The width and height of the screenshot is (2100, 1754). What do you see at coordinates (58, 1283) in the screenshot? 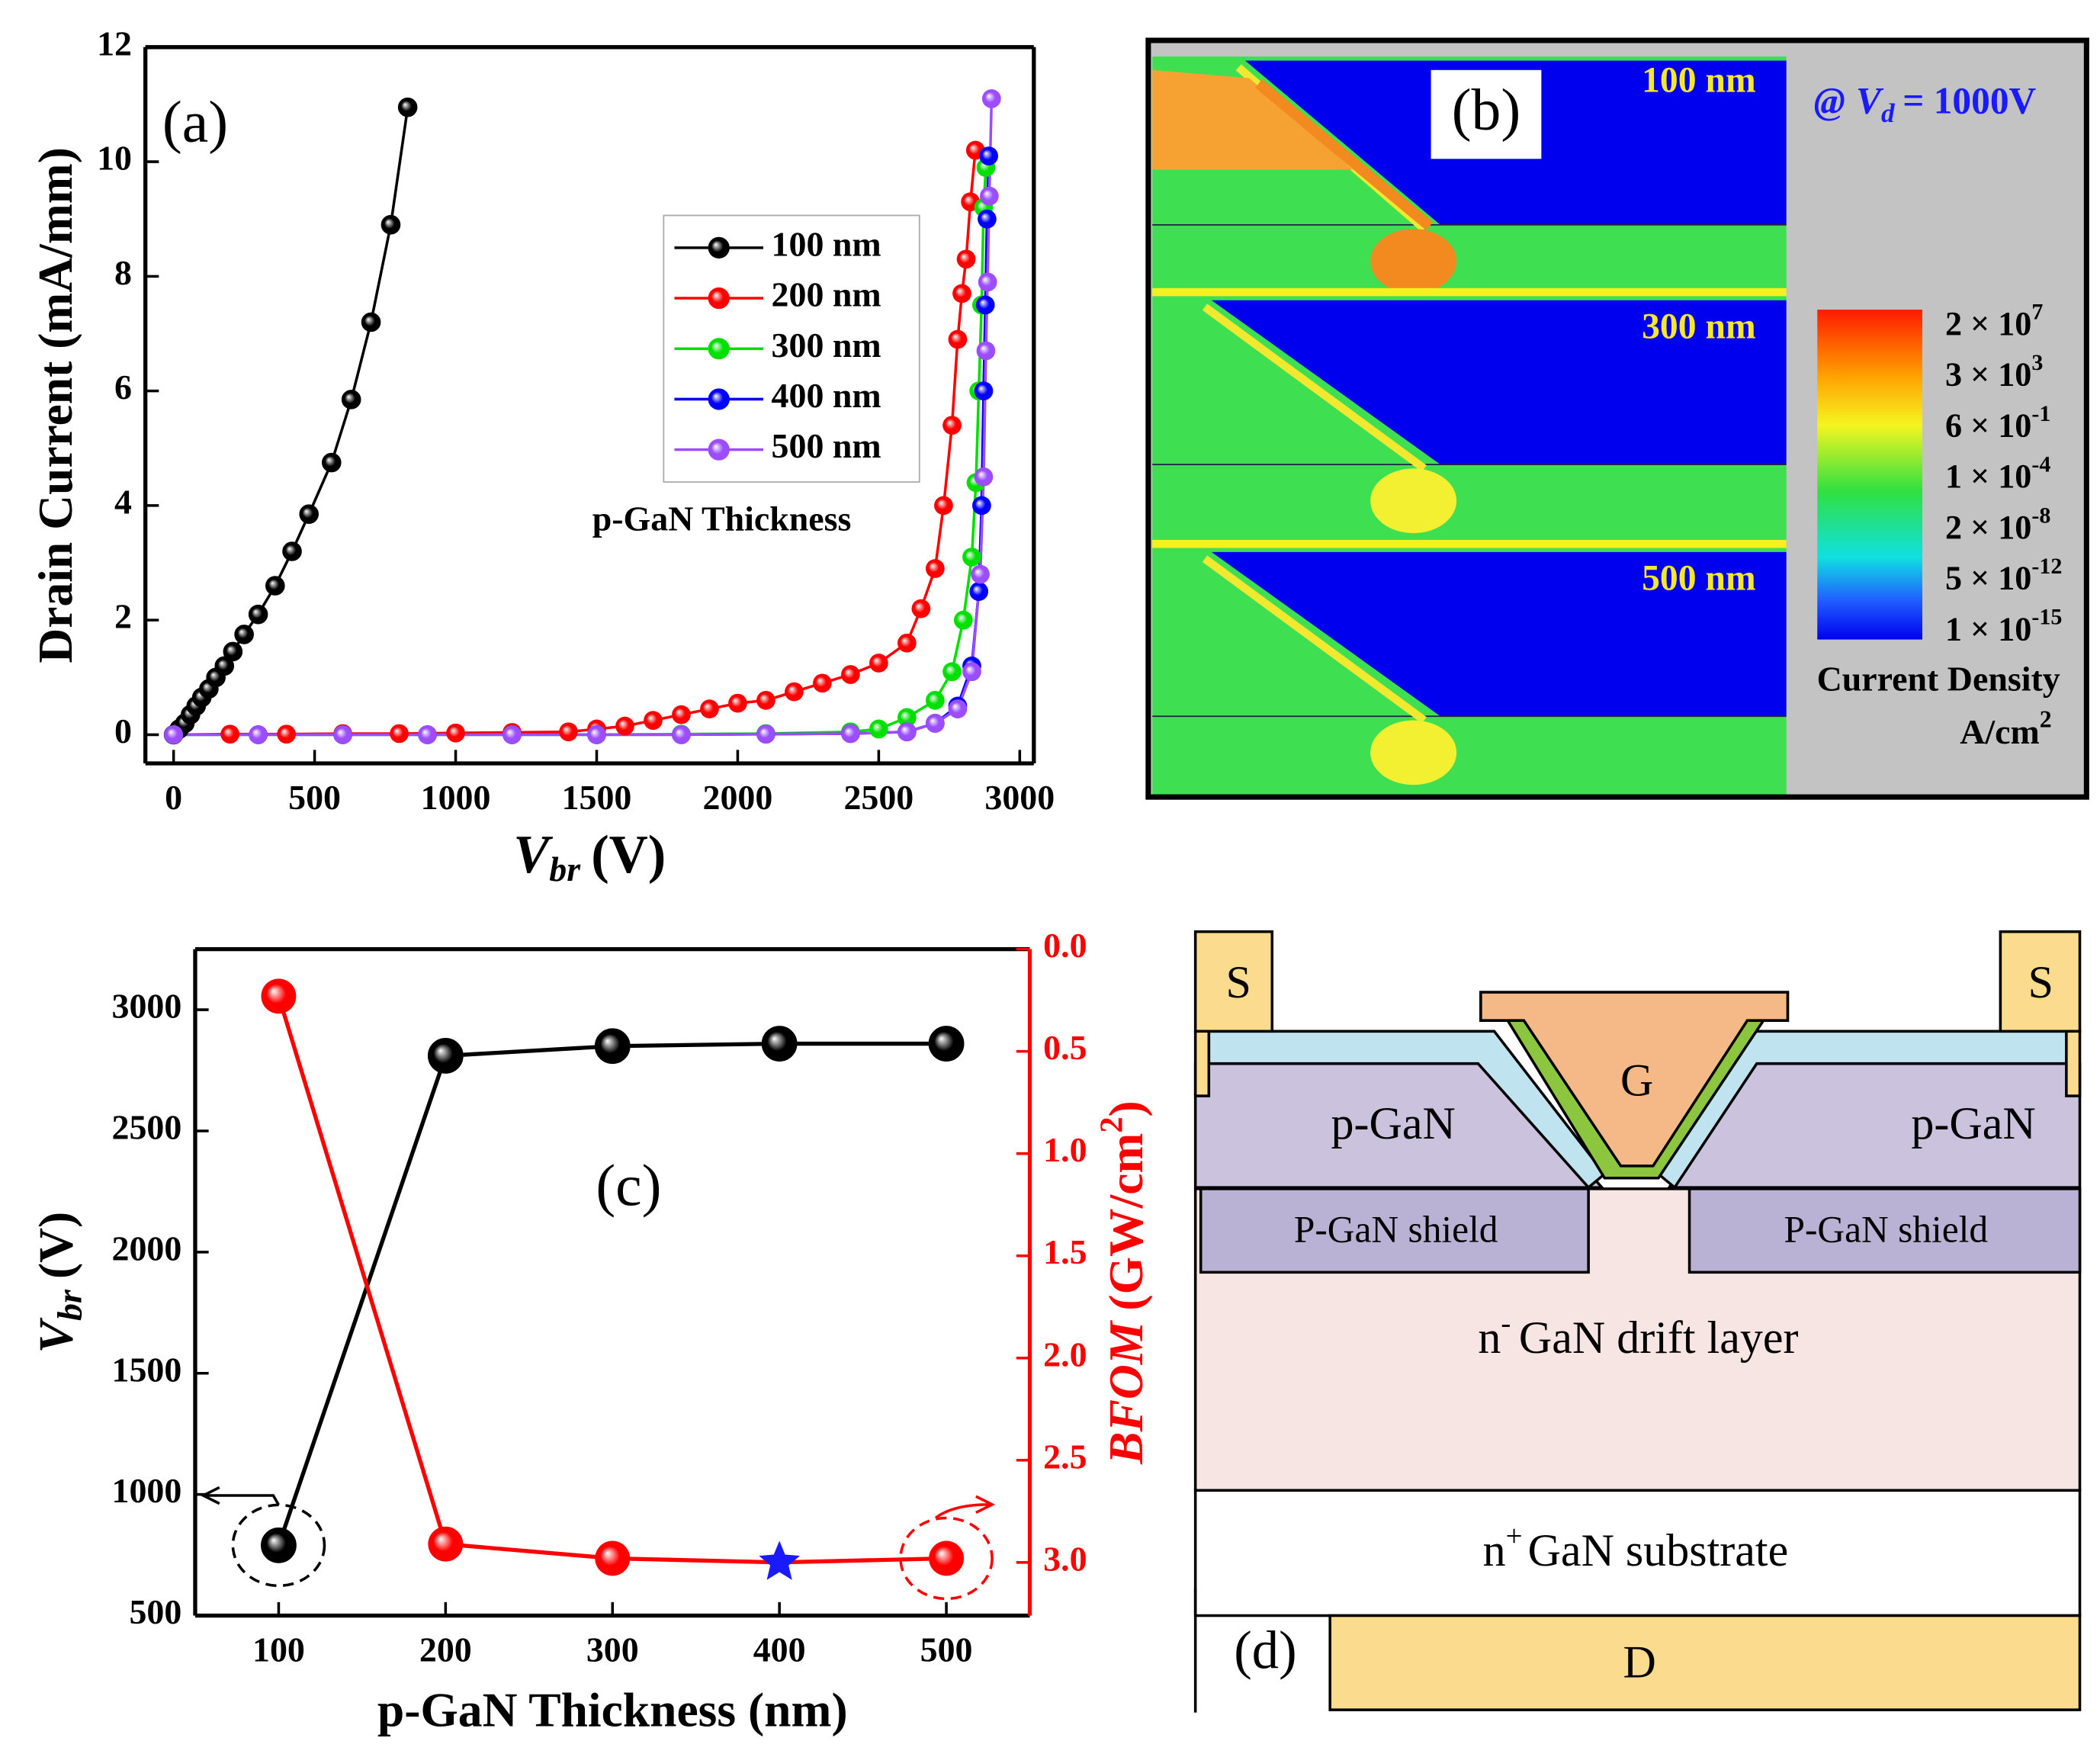
I see `axis-label: Vbr (V)` at bounding box center [58, 1283].